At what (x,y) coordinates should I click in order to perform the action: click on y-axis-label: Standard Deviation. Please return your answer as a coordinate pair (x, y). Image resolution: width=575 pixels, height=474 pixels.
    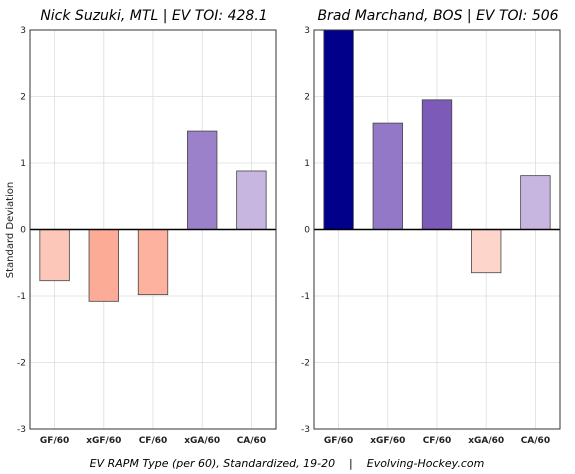
    Looking at the image, I should click on (10, 230).